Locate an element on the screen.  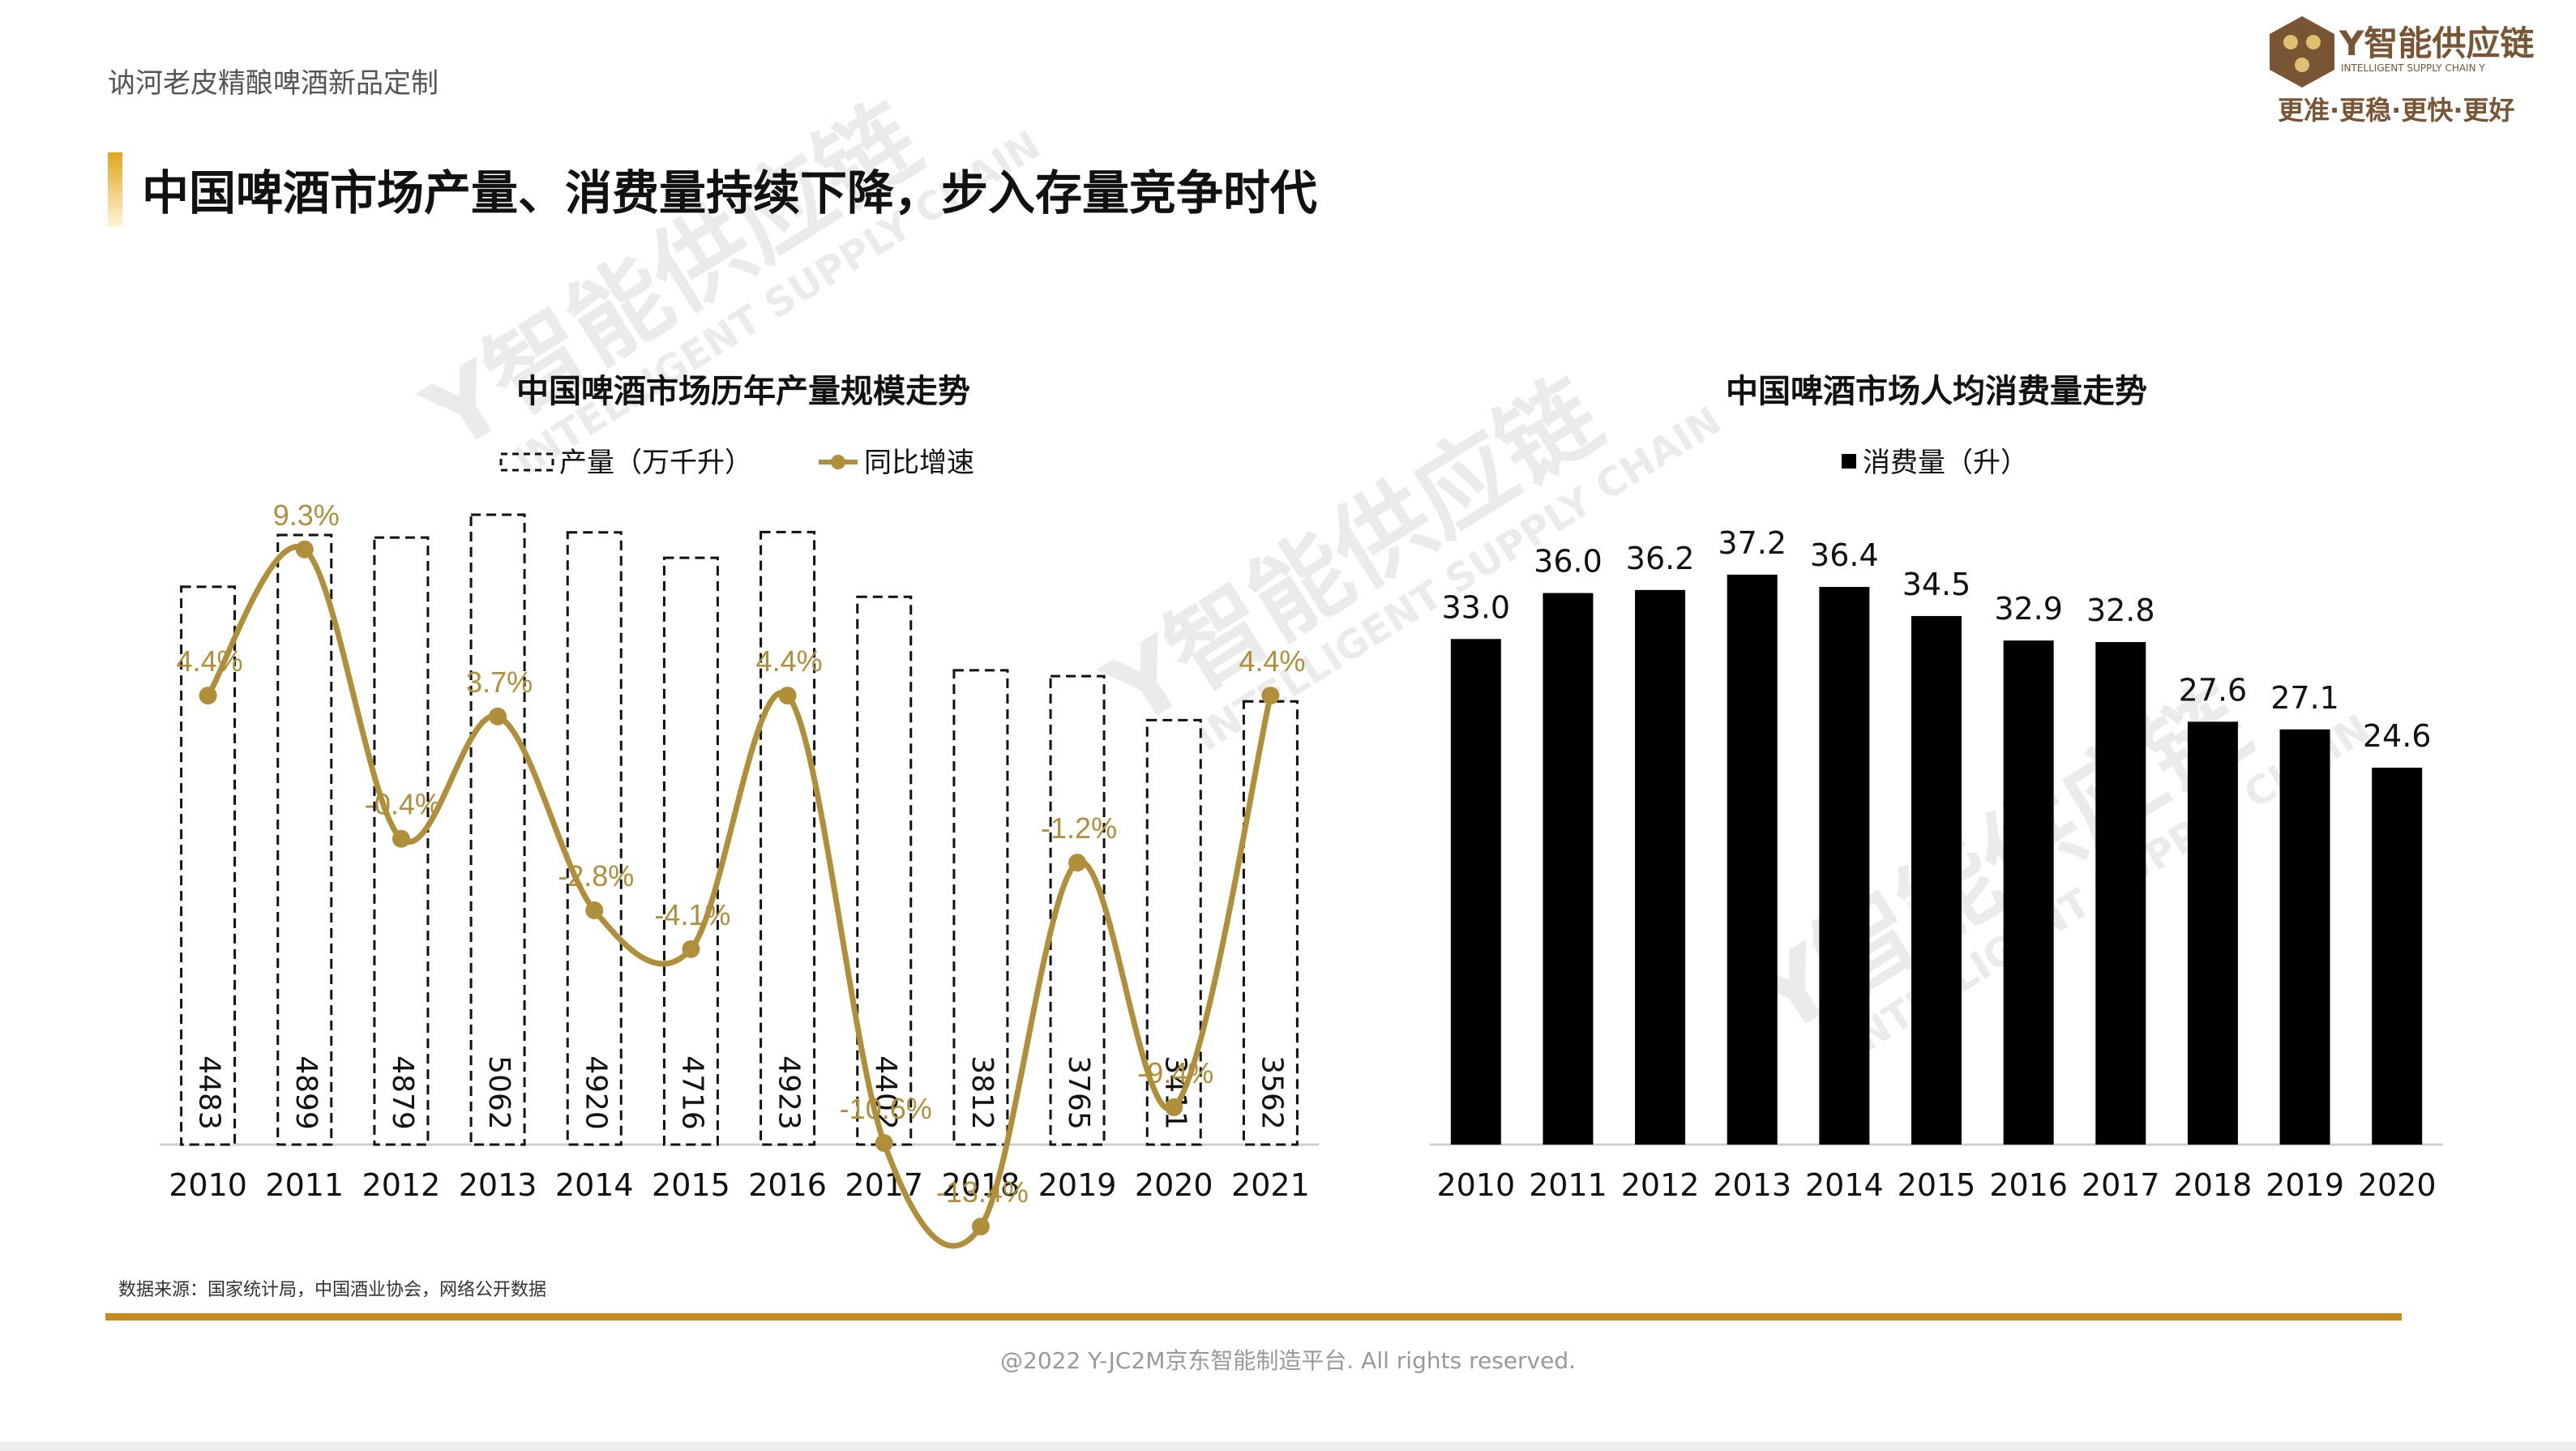
growth-value-label: -9.4% is located at coordinates (1175, 1072).